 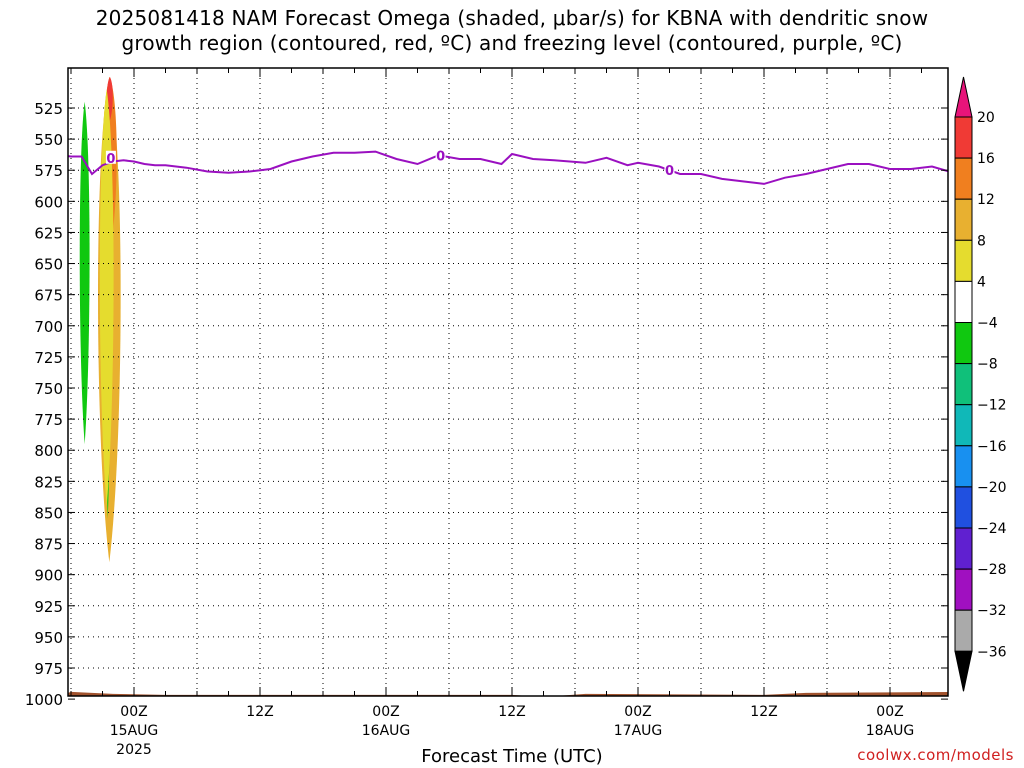 I want to click on x-tick-date: 17AUG, so click(x=638, y=731).